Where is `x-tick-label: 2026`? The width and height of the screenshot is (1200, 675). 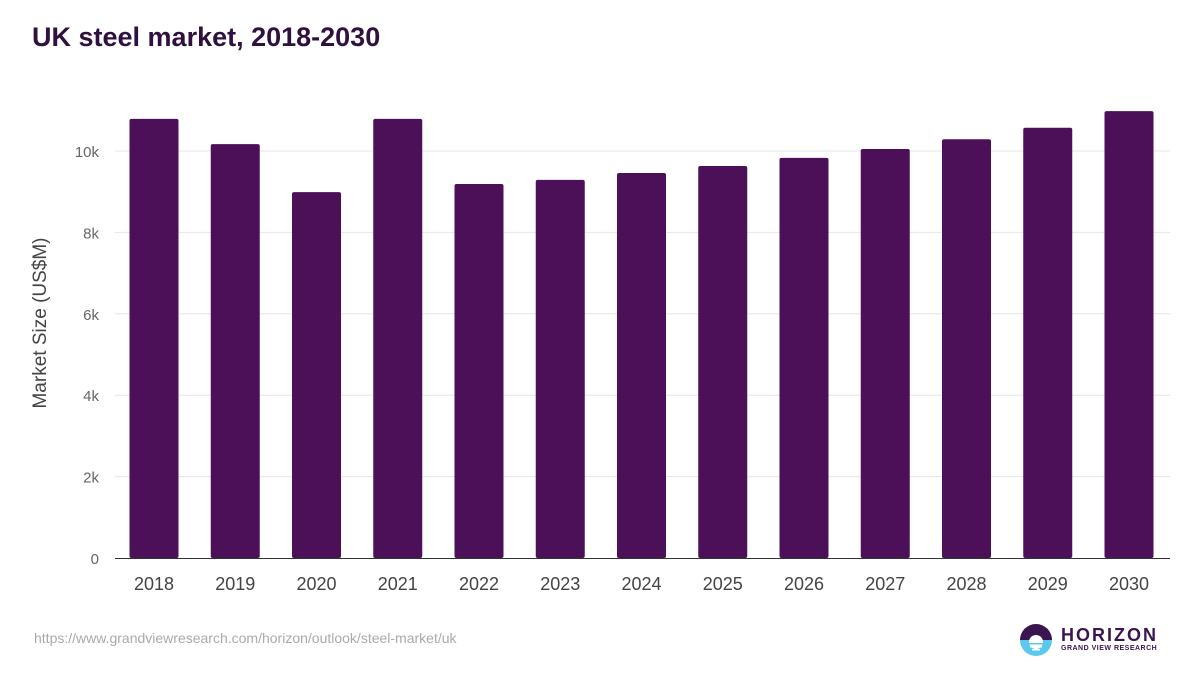 x-tick-label: 2026 is located at coordinates (804, 584).